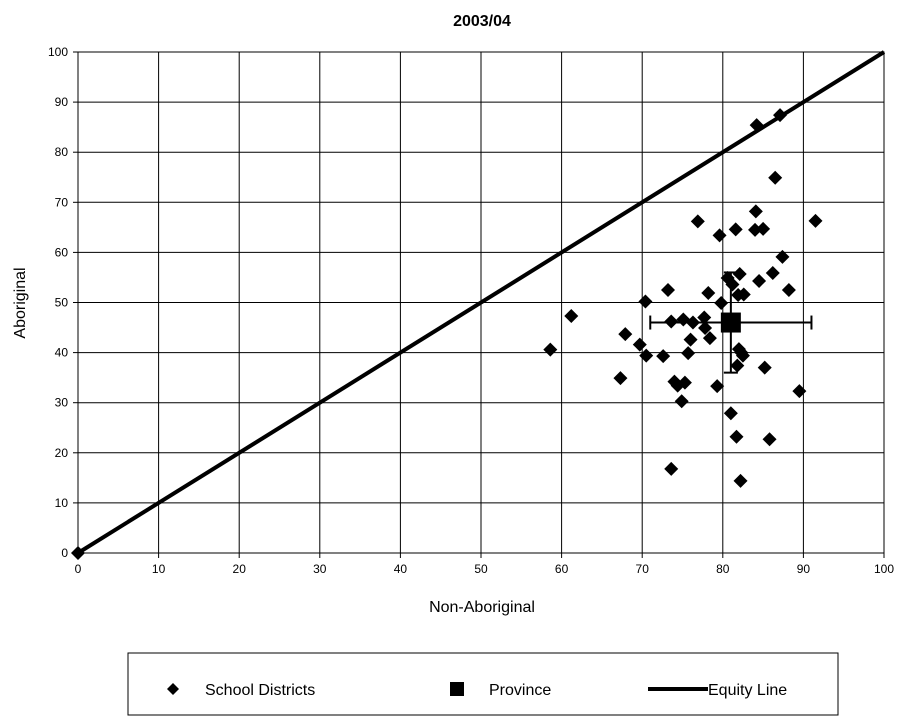 This screenshot has height=717, width=901. Describe the element at coordinates (173, 689) in the screenshot. I see `legend-school-districts-marker` at that location.